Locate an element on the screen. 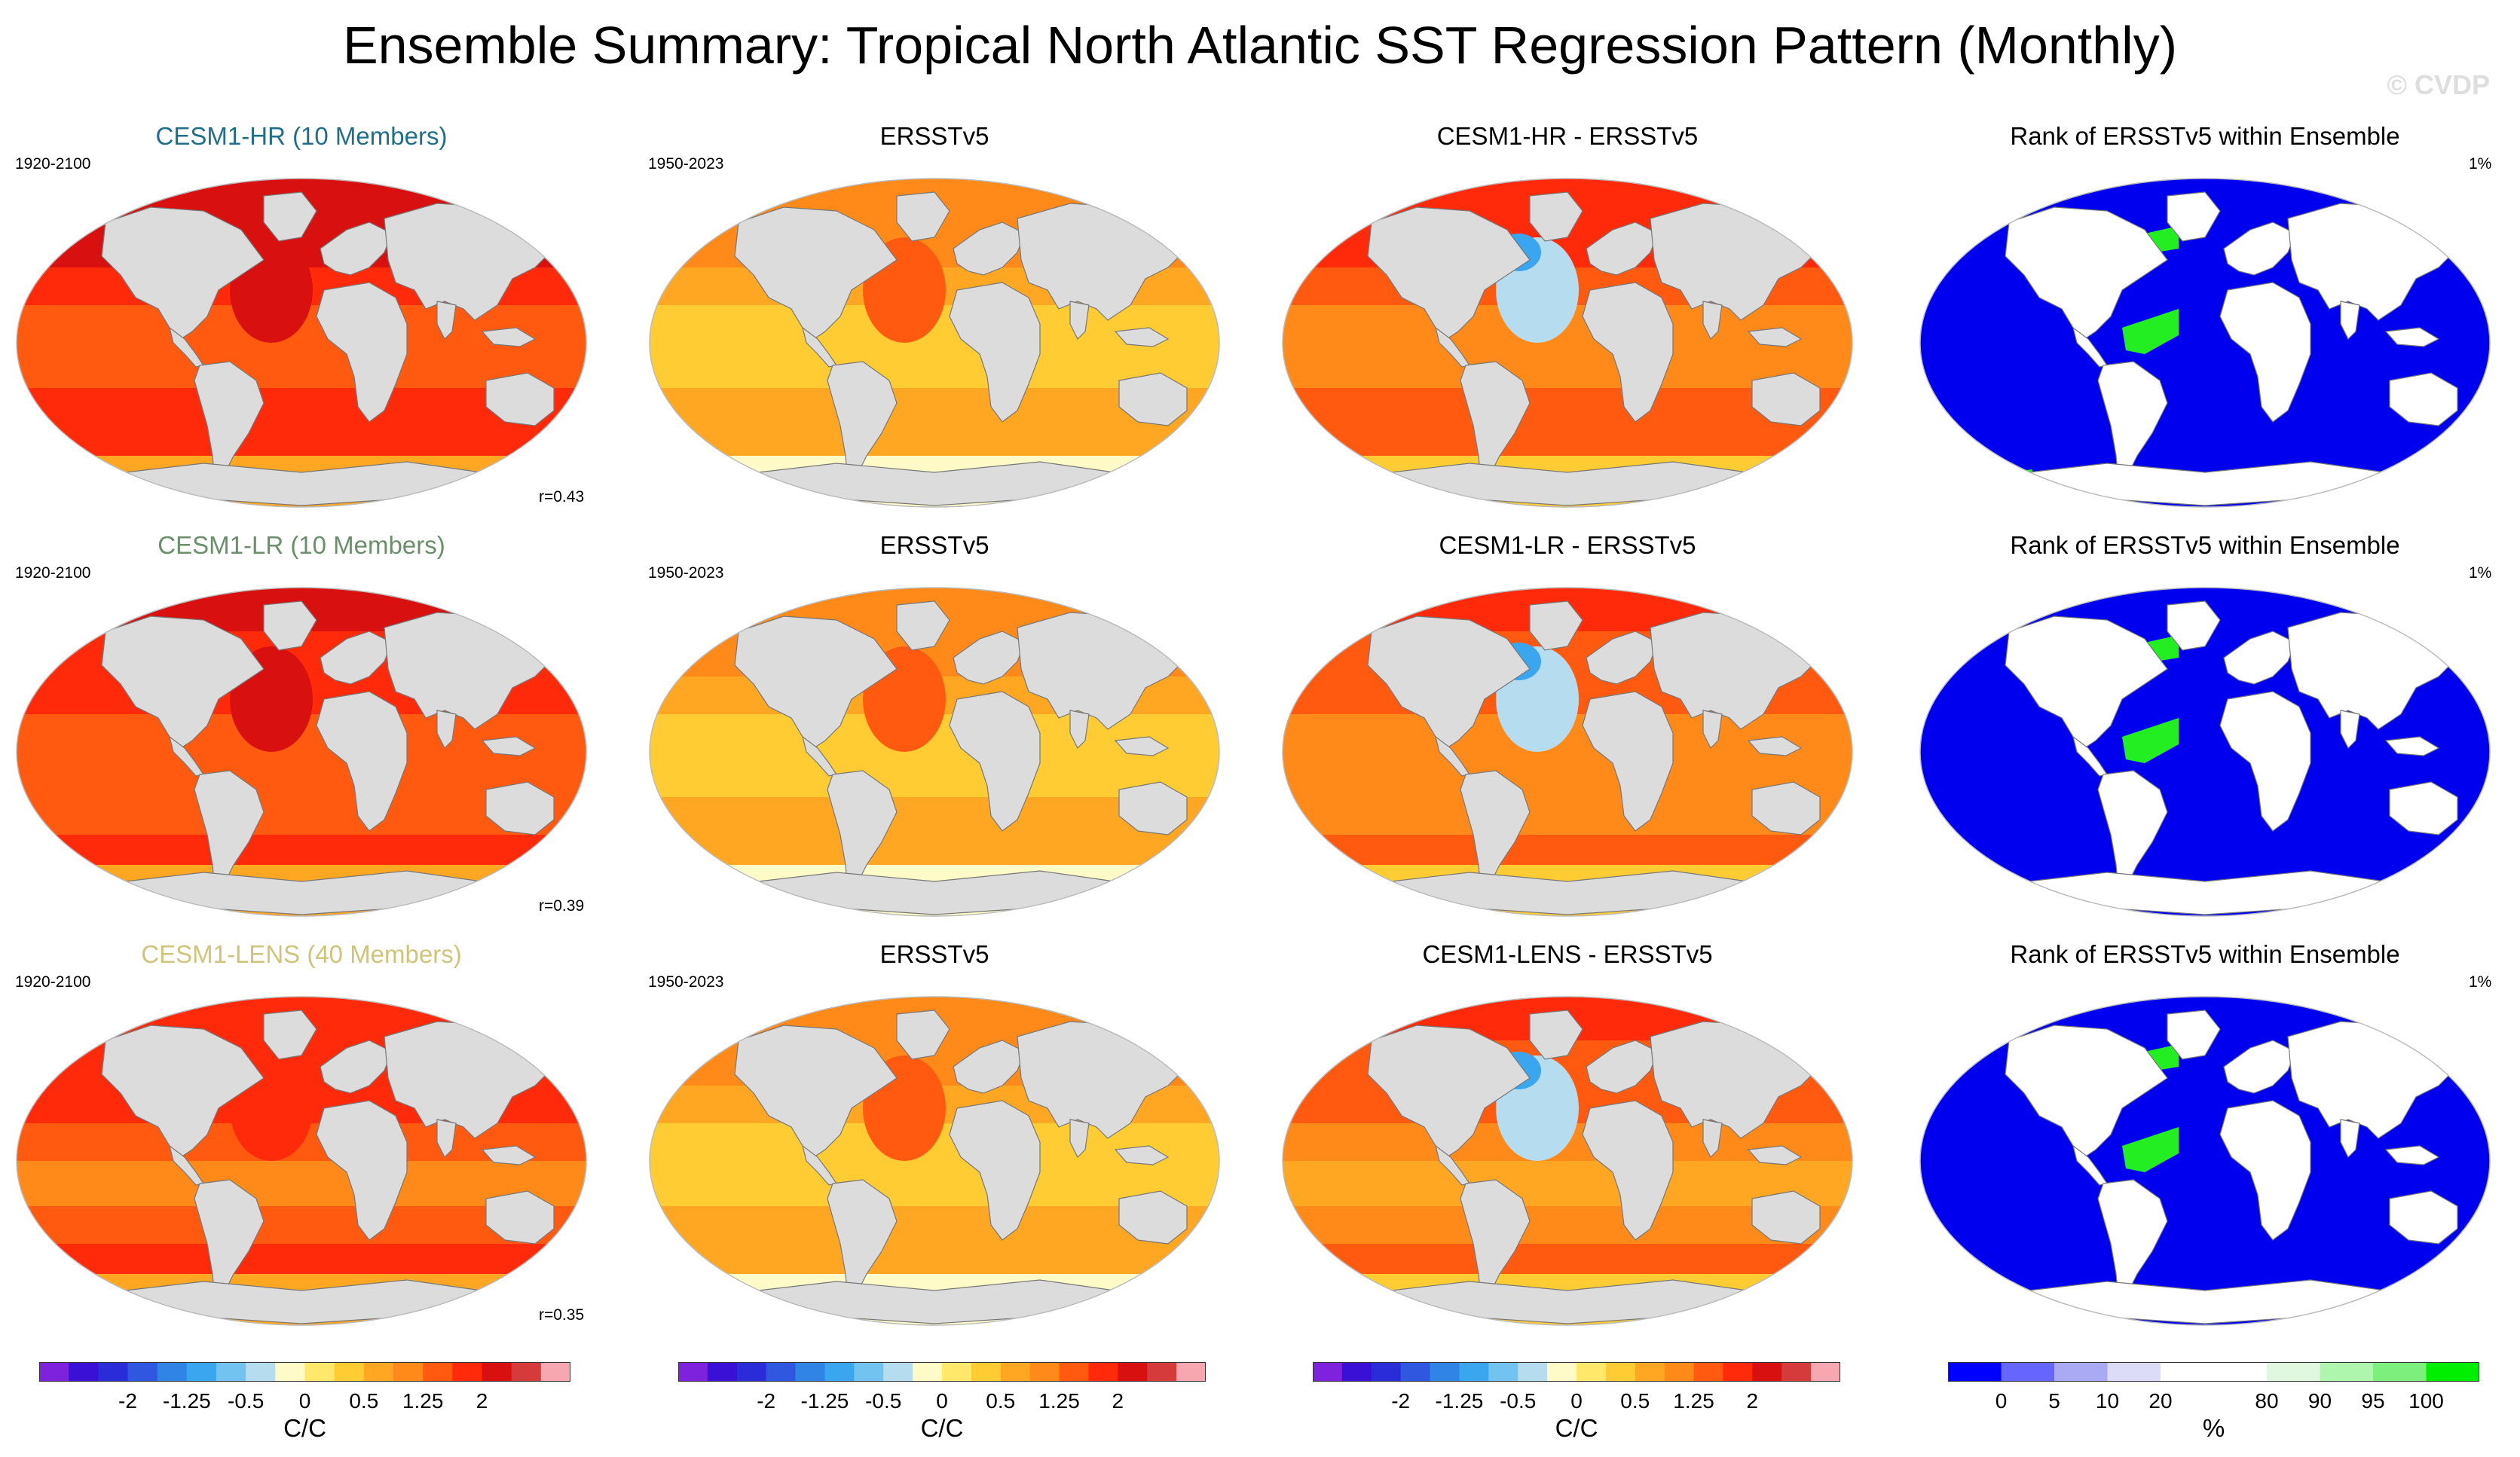 This screenshot has width=2520, height=1457. panel-period: 1920-2100 is located at coordinates (53, 164).